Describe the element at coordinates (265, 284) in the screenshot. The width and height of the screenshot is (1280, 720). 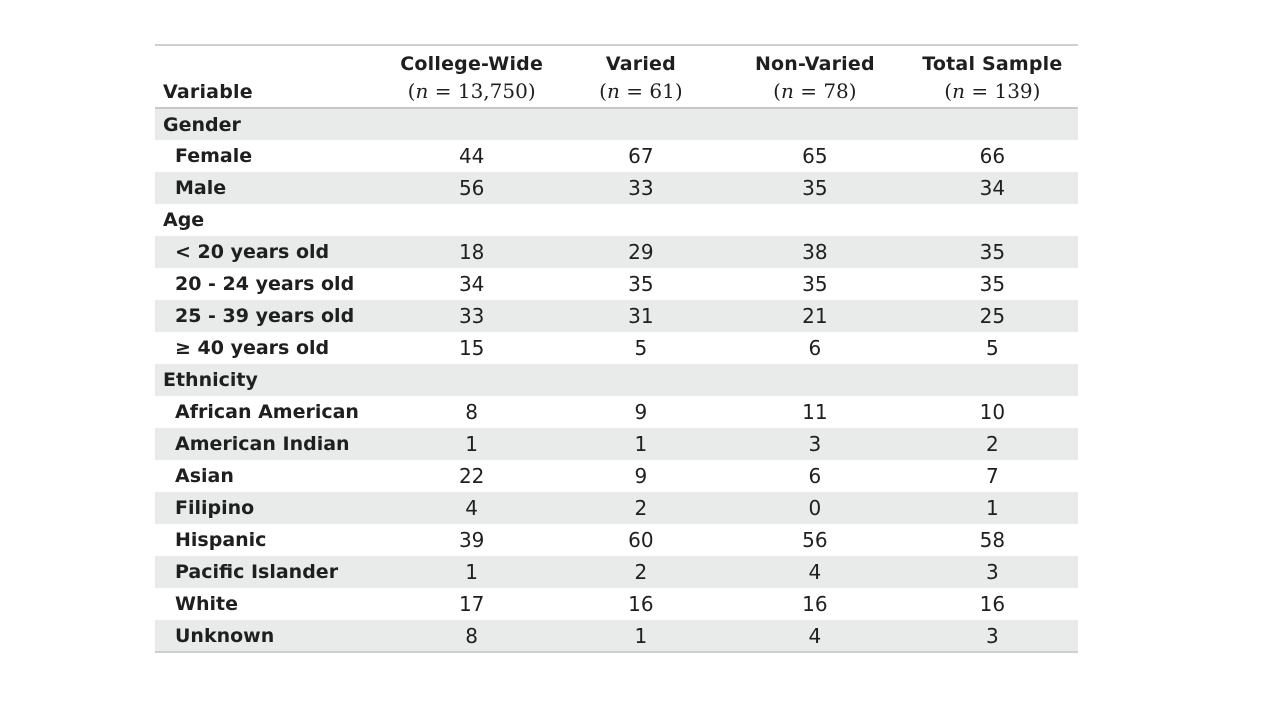
I see `row-label: 20 - 24 years old` at that location.